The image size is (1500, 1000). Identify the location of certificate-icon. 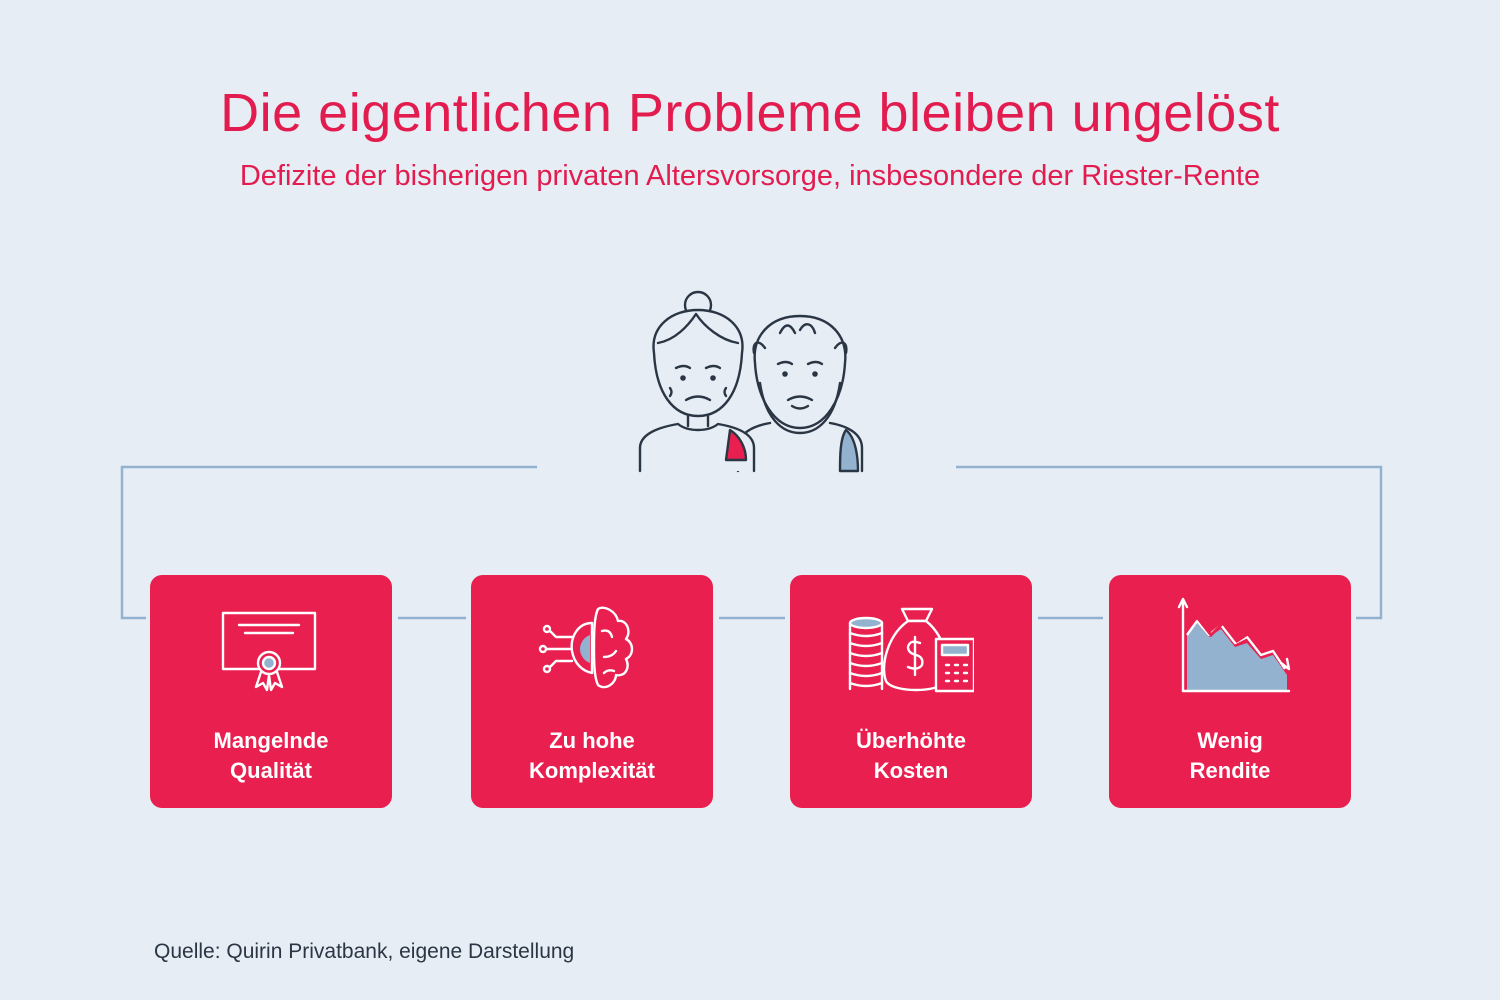
(269, 651).